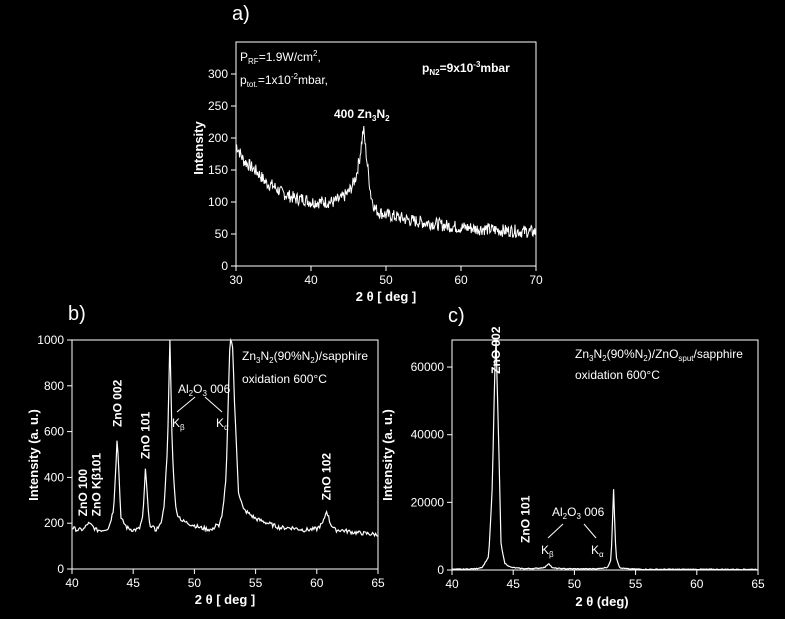 This screenshot has height=619, width=785. What do you see at coordinates (597, 551) in the screenshot?
I see `panel-c-k-alpha: Kα` at bounding box center [597, 551].